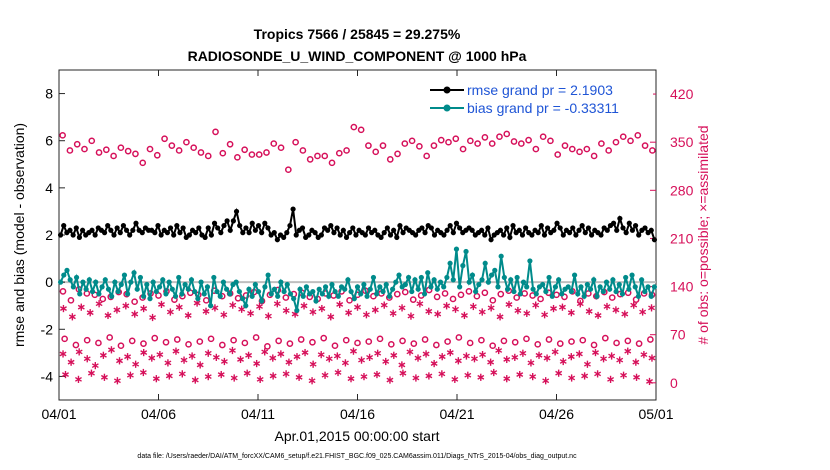 This screenshot has width=830, height=470. Describe the element at coordinates (682, 142) in the screenshot. I see `y2-tick-label: 350` at that location.